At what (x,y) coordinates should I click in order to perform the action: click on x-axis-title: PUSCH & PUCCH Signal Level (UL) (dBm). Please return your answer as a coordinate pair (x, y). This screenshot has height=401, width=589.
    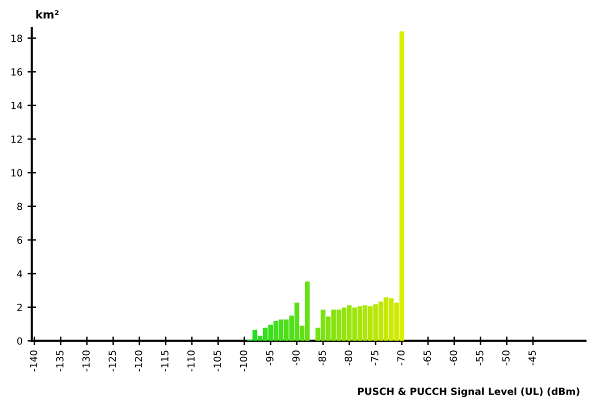
    Looking at the image, I should click on (469, 392).